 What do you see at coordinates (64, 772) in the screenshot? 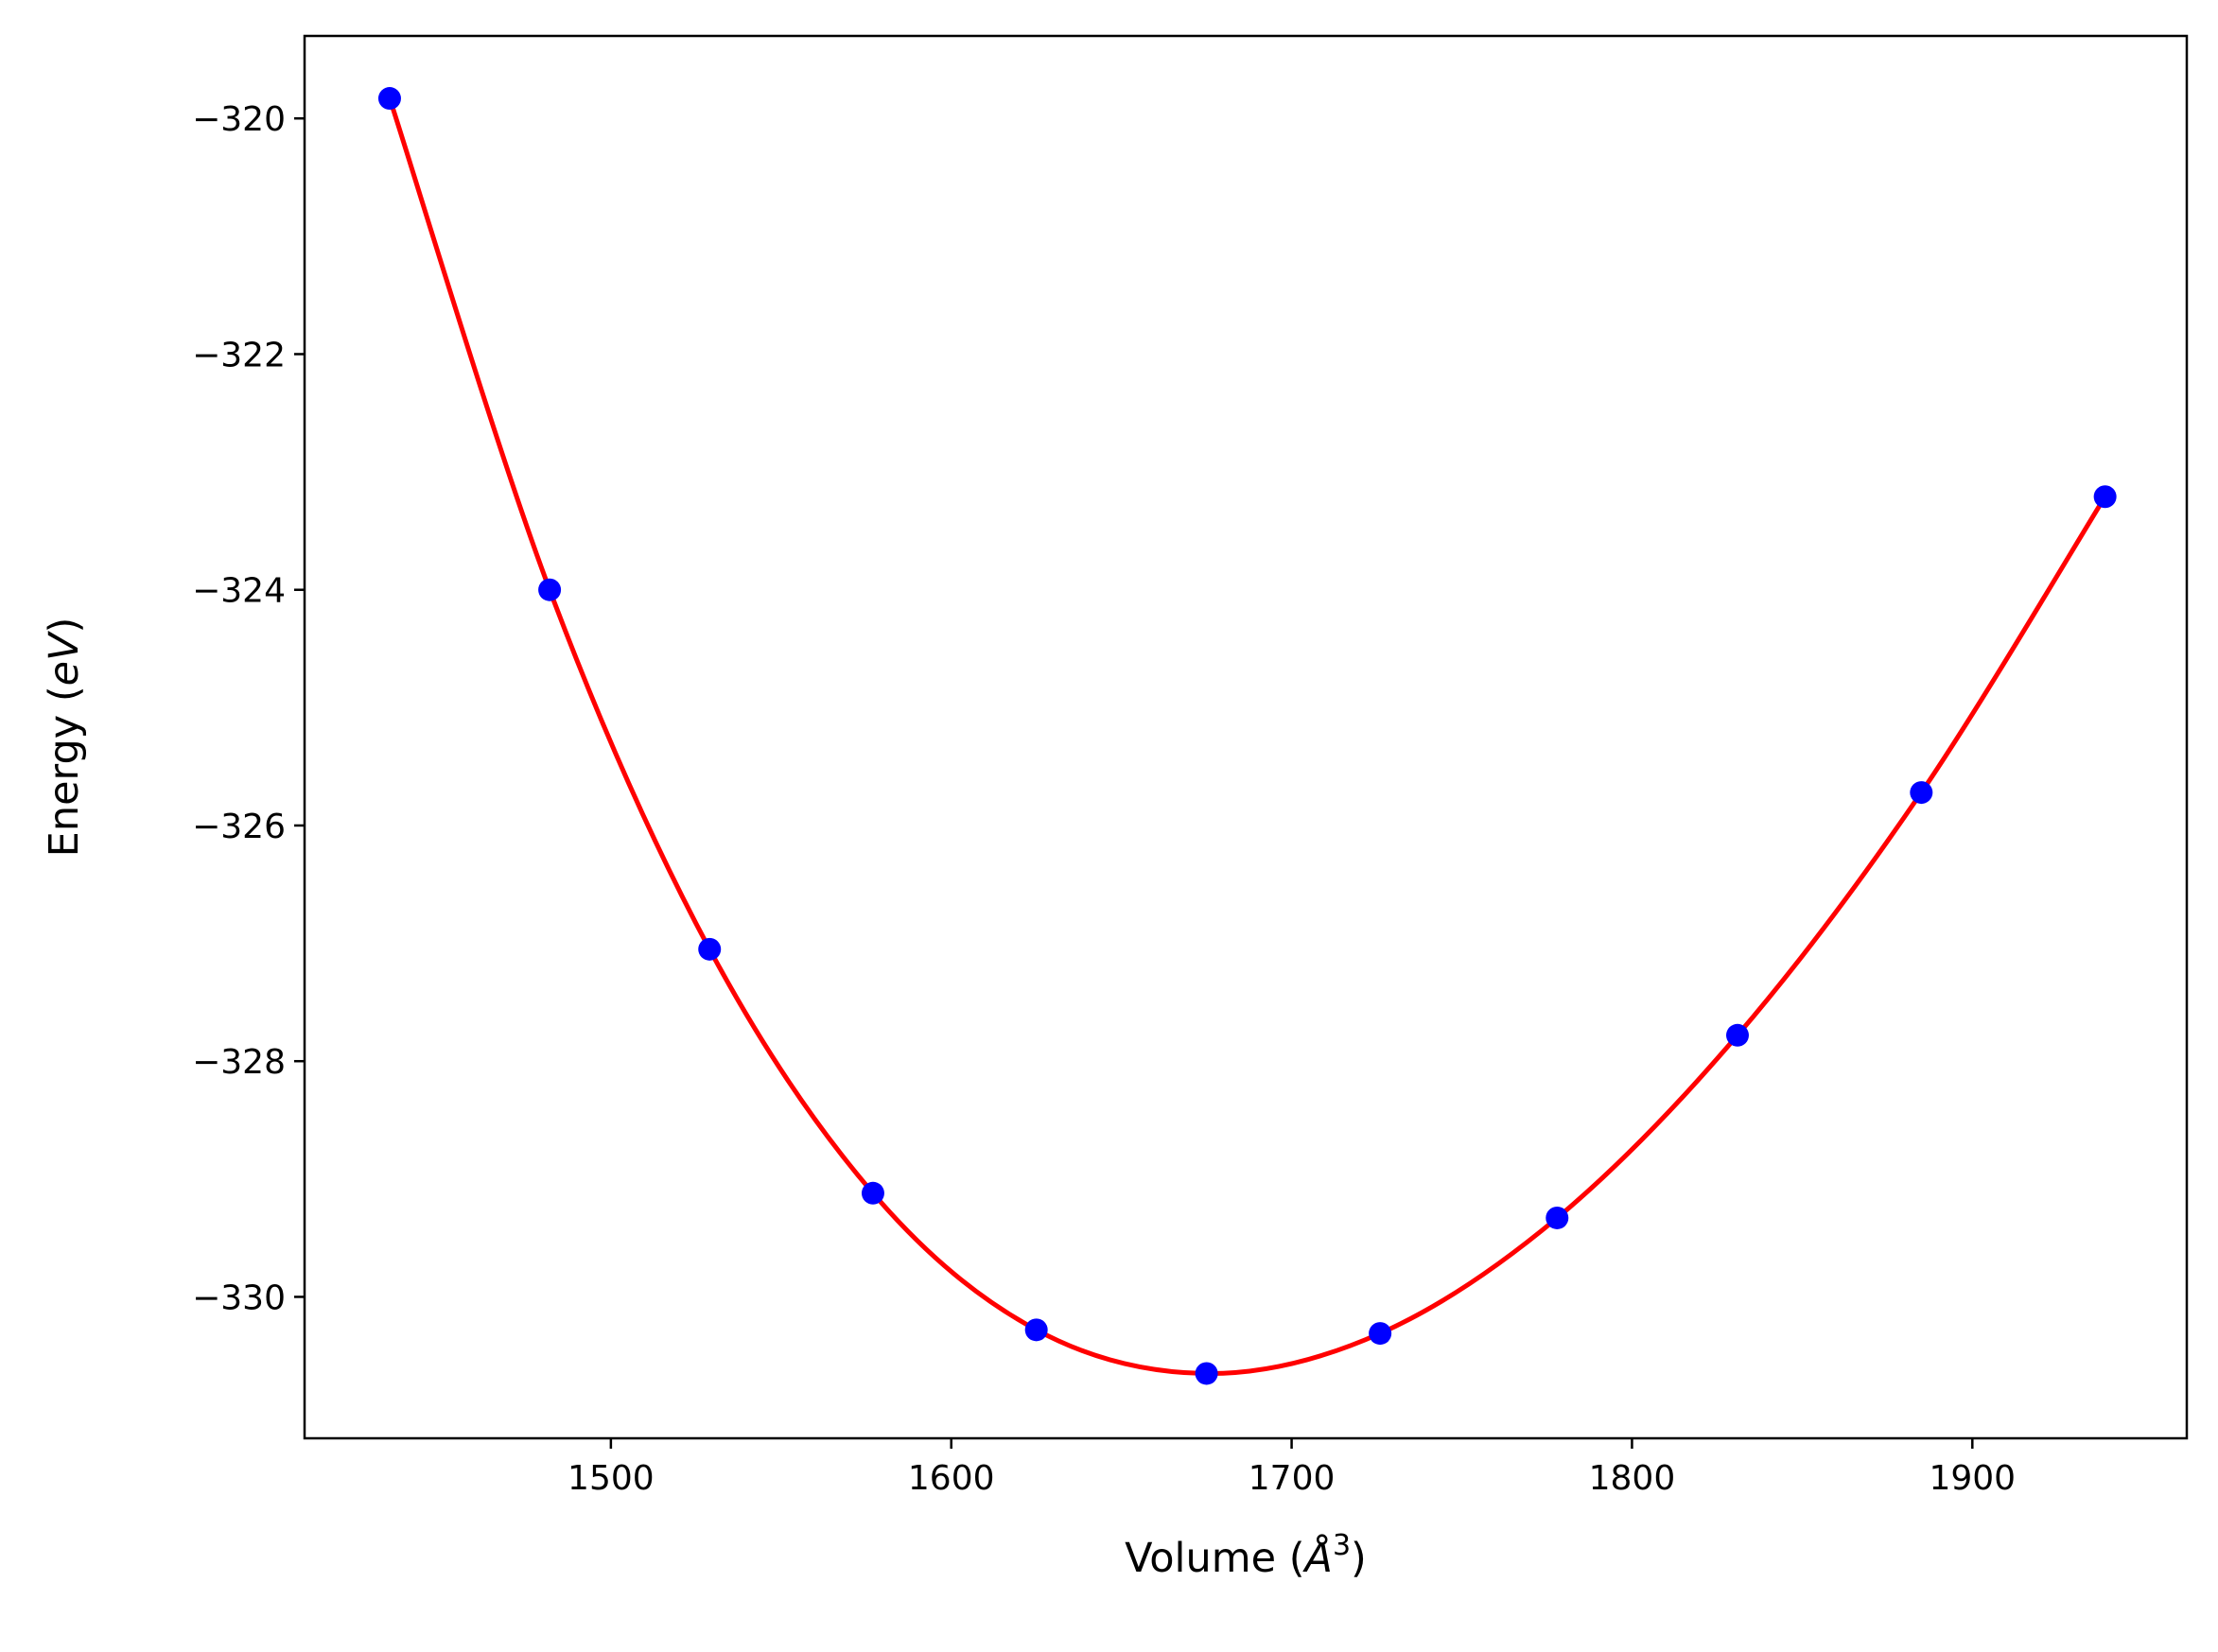
I see `y-axis-title-prefix: Energy (` at bounding box center [64, 772].